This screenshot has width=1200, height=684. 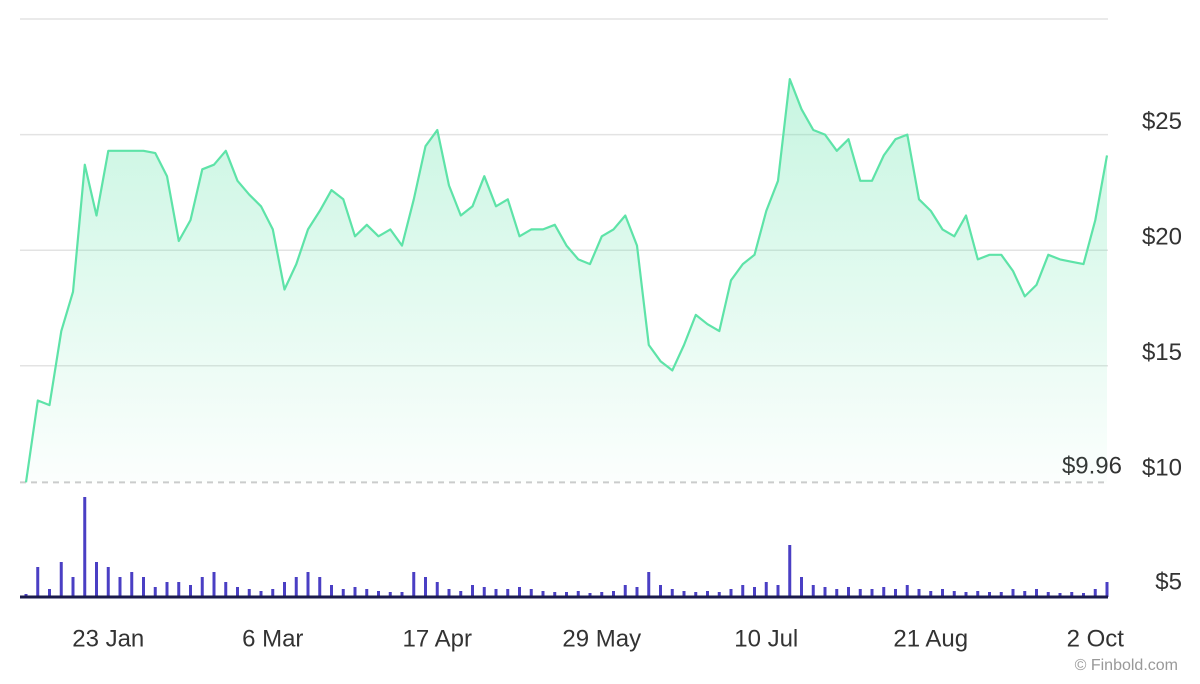 I want to click on x-tick-label: 6 Mar, so click(x=272, y=638).